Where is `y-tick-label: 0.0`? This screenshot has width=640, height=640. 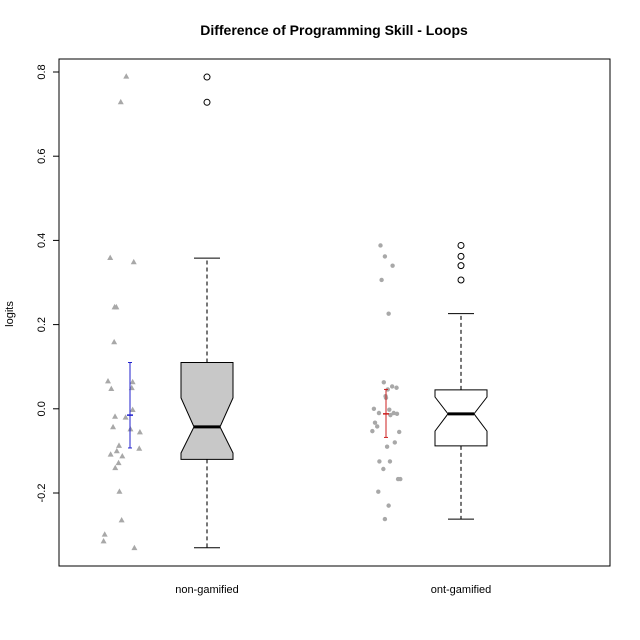
y-tick-label: 0.0 is located at coordinates (42, 408).